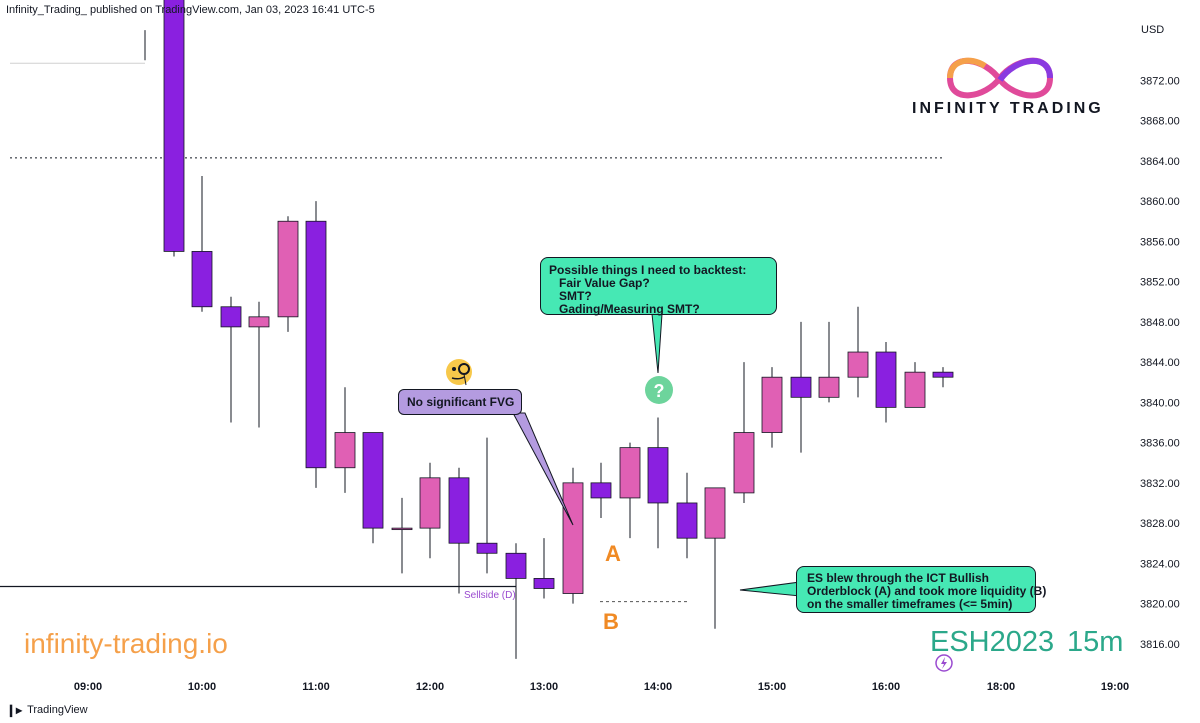 The height and width of the screenshot is (723, 1200). What do you see at coordinates (611, 621) in the screenshot?
I see `label-b: B` at bounding box center [611, 621].